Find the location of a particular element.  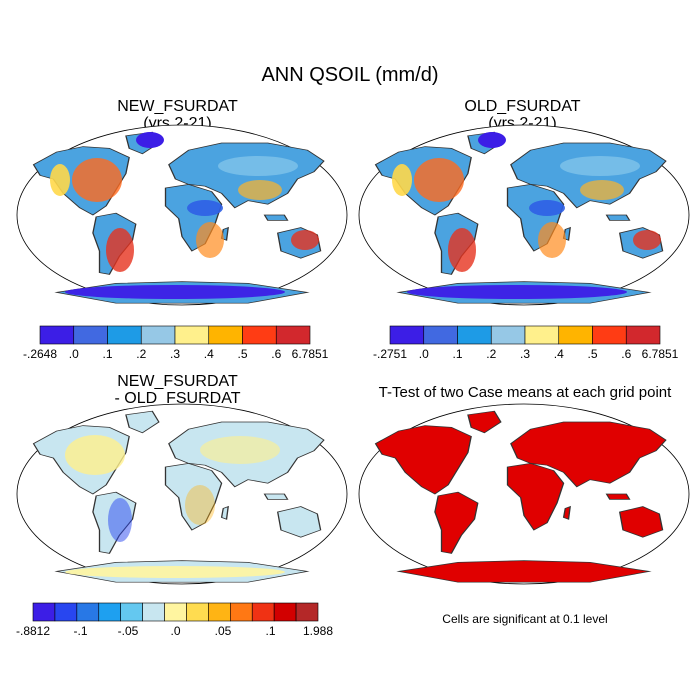

diff-colorbar-label-3: .0 is located at coordinates (175, 631).